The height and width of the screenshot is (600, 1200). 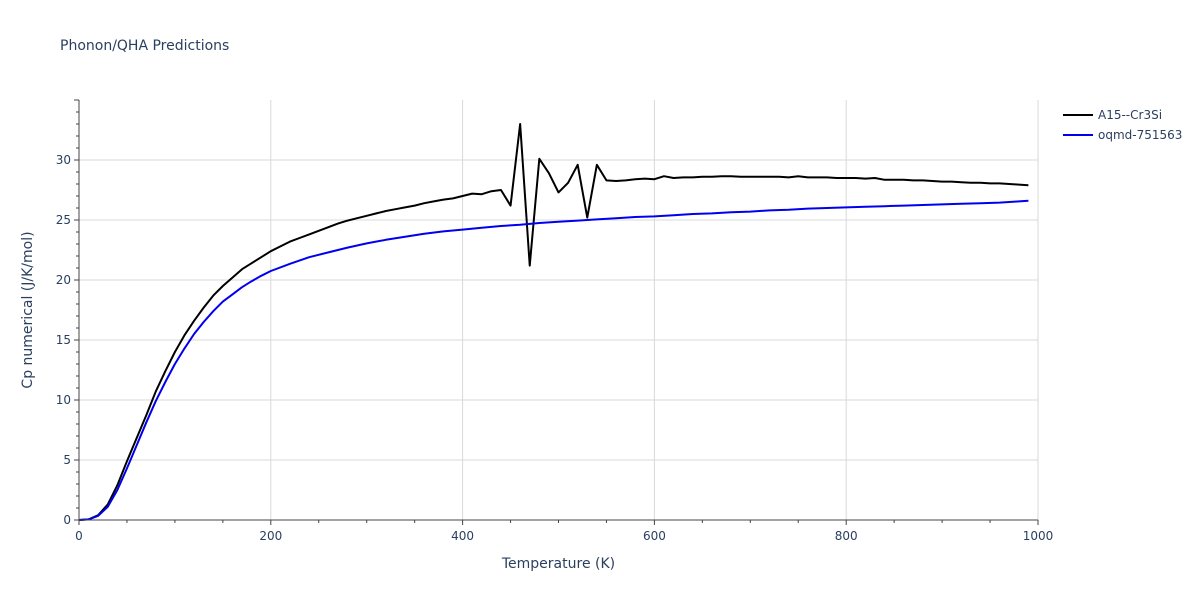 What do you see at coordinates (846, 536) in the screenshot?
I see `x-tick-label: 800` at bounding box center [846, 536].